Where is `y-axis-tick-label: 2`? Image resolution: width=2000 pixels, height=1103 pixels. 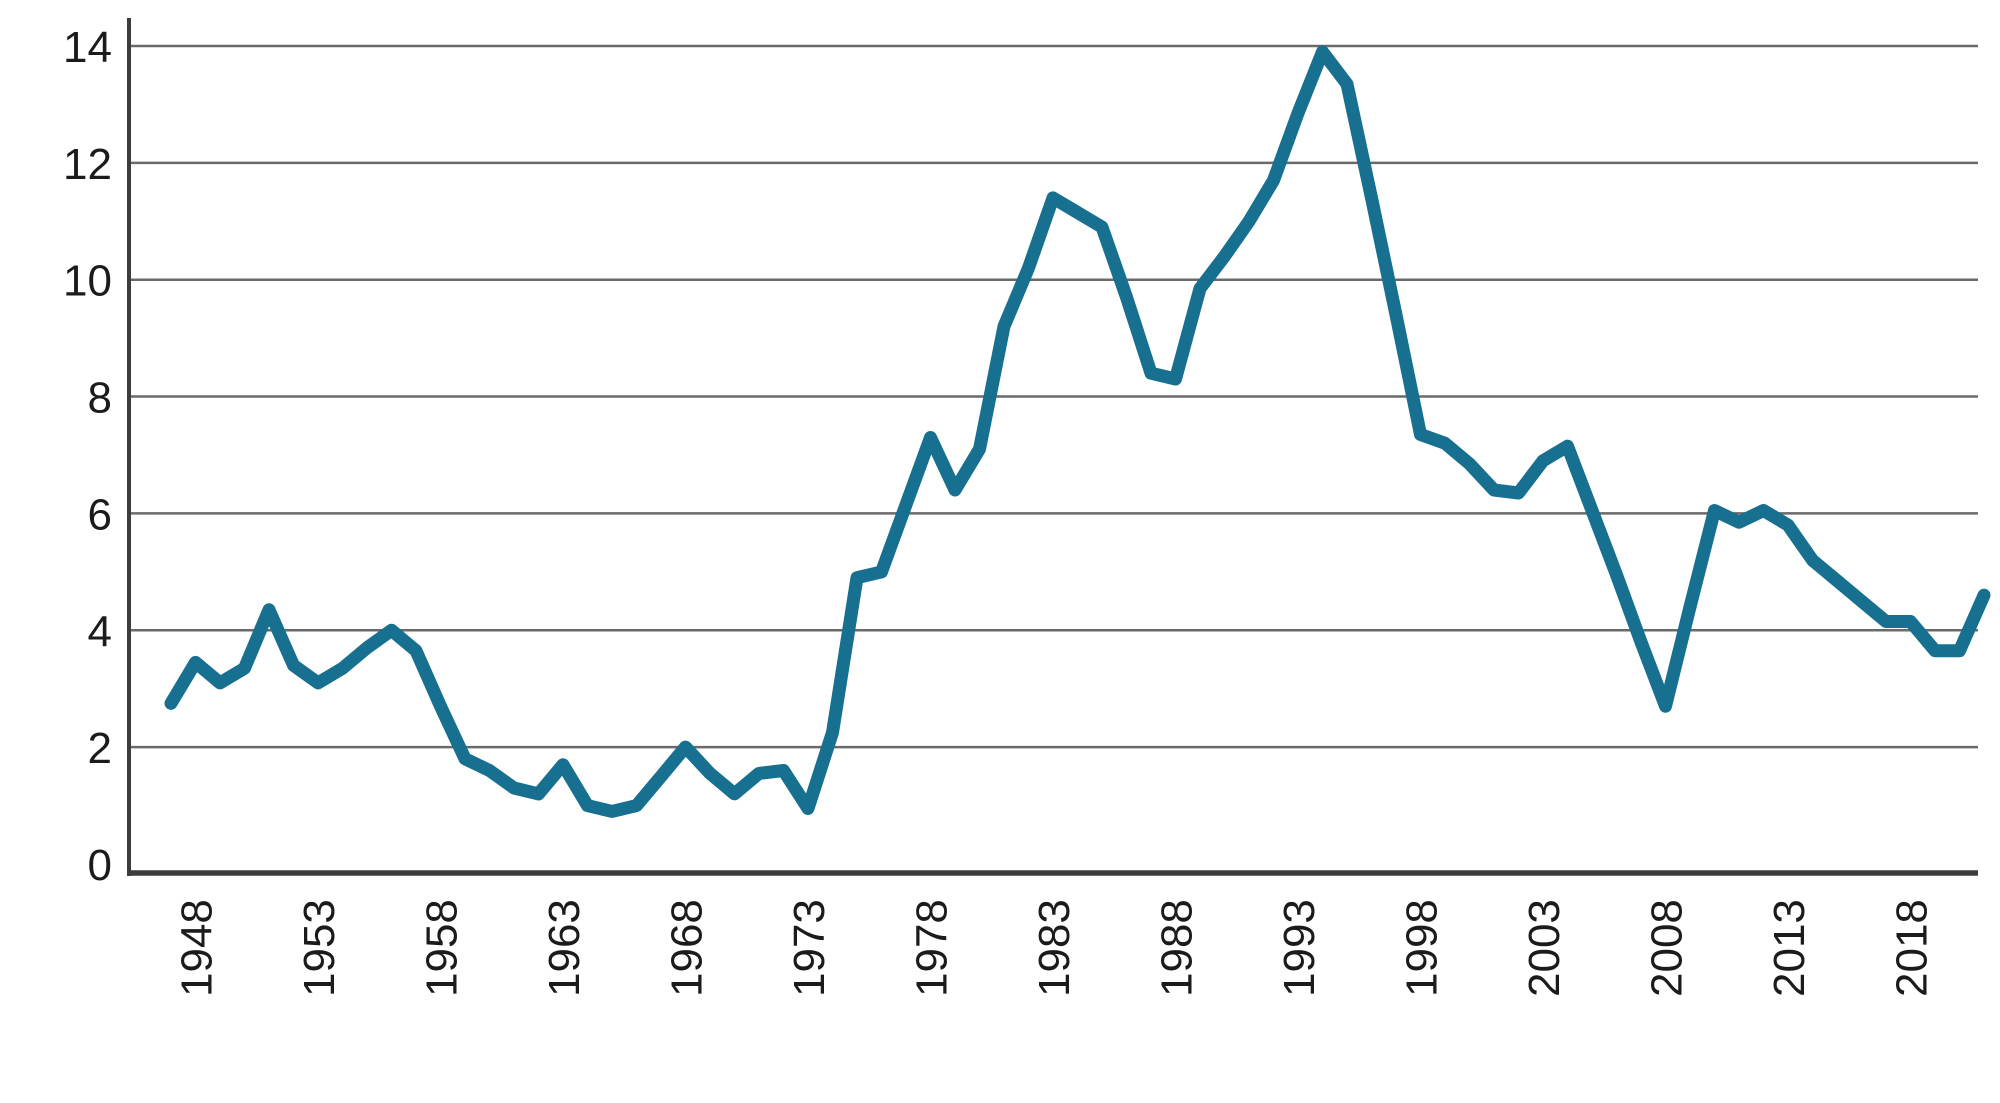 y-axis-tick-label: 2 is located at coordinates (100, 748).